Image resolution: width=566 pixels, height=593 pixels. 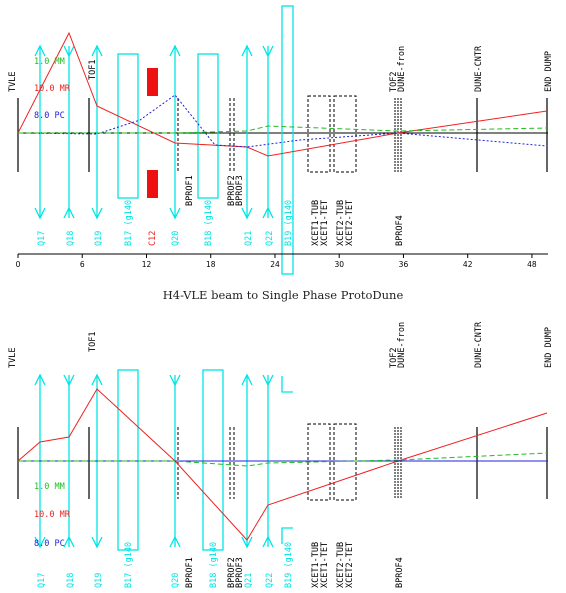 I want to click on q22-arrow-icon-b, so click(x=268, y=380).